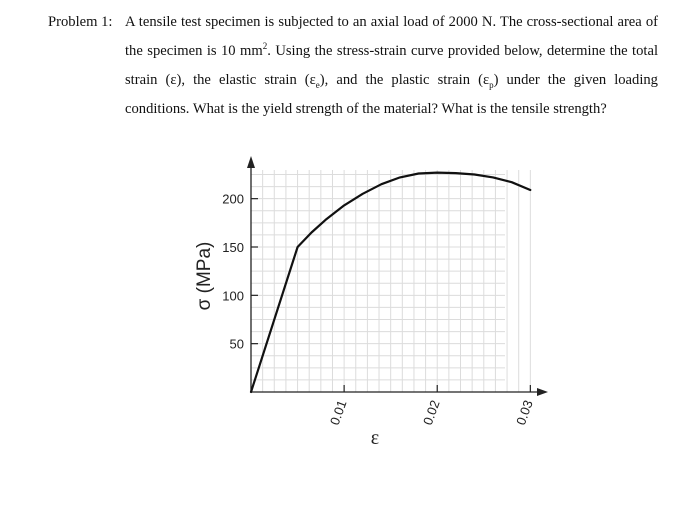 Image resolution: width=700 pixels, height=507 pixels. I want to click on y-axis-label: σ (MPa), so click(204, 276).